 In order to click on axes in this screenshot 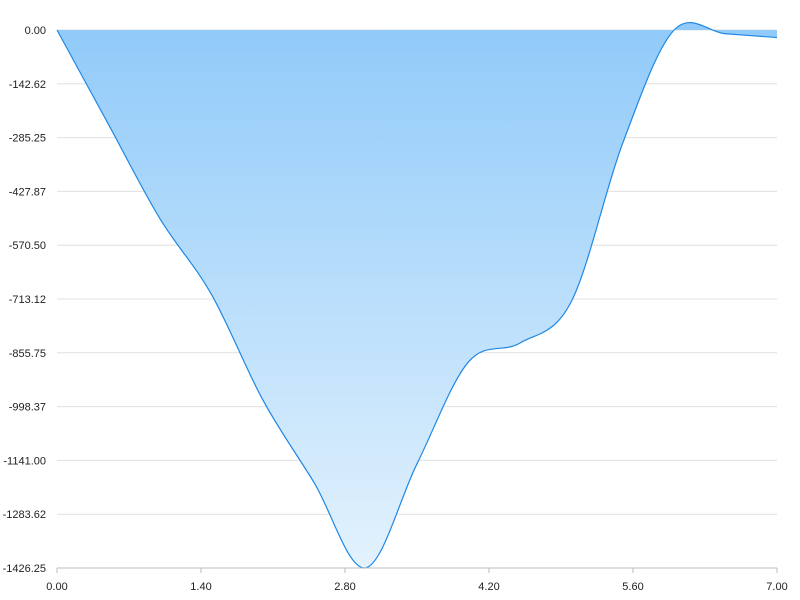, I will do `click(417, 570)`.